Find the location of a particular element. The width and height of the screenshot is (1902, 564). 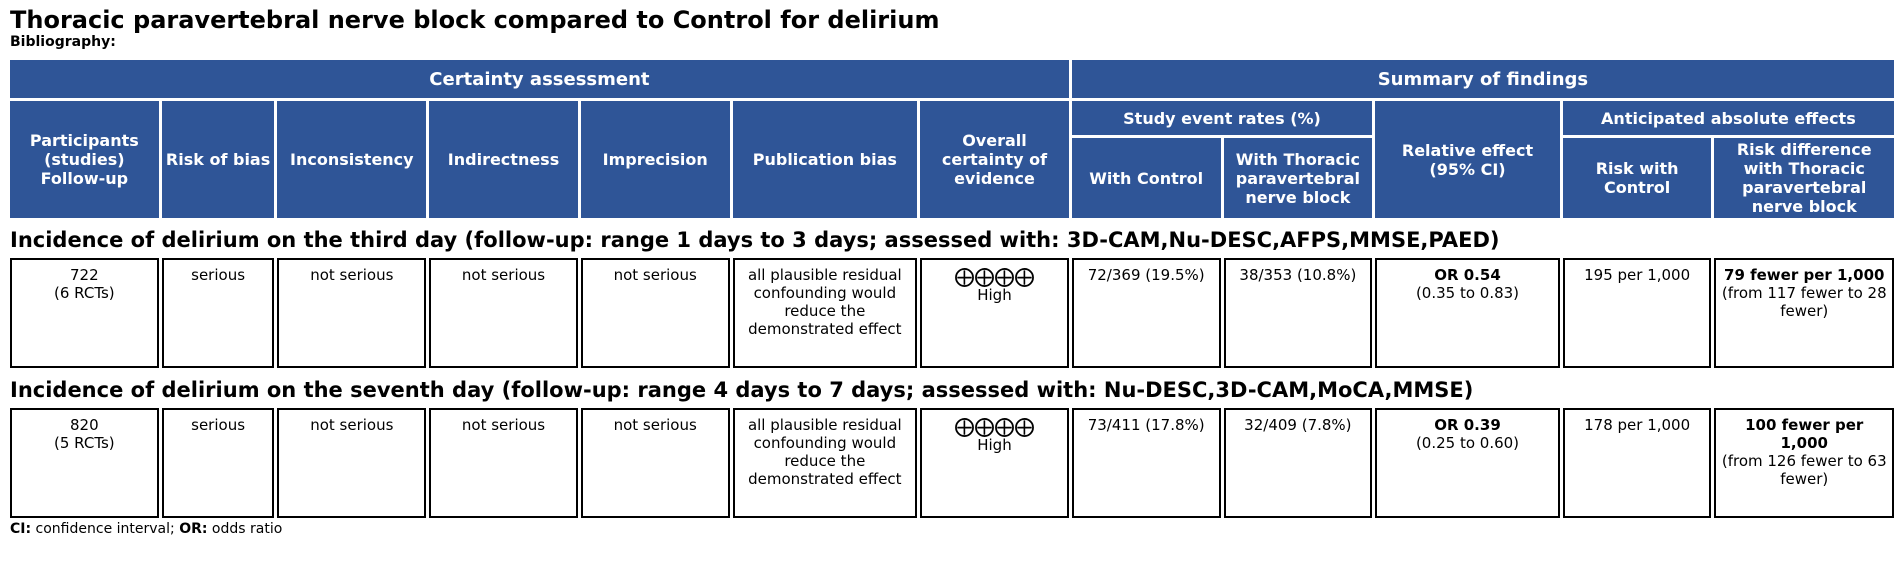

relative-effect-value: OR 0.39 is located at coordinates (1467, 425).